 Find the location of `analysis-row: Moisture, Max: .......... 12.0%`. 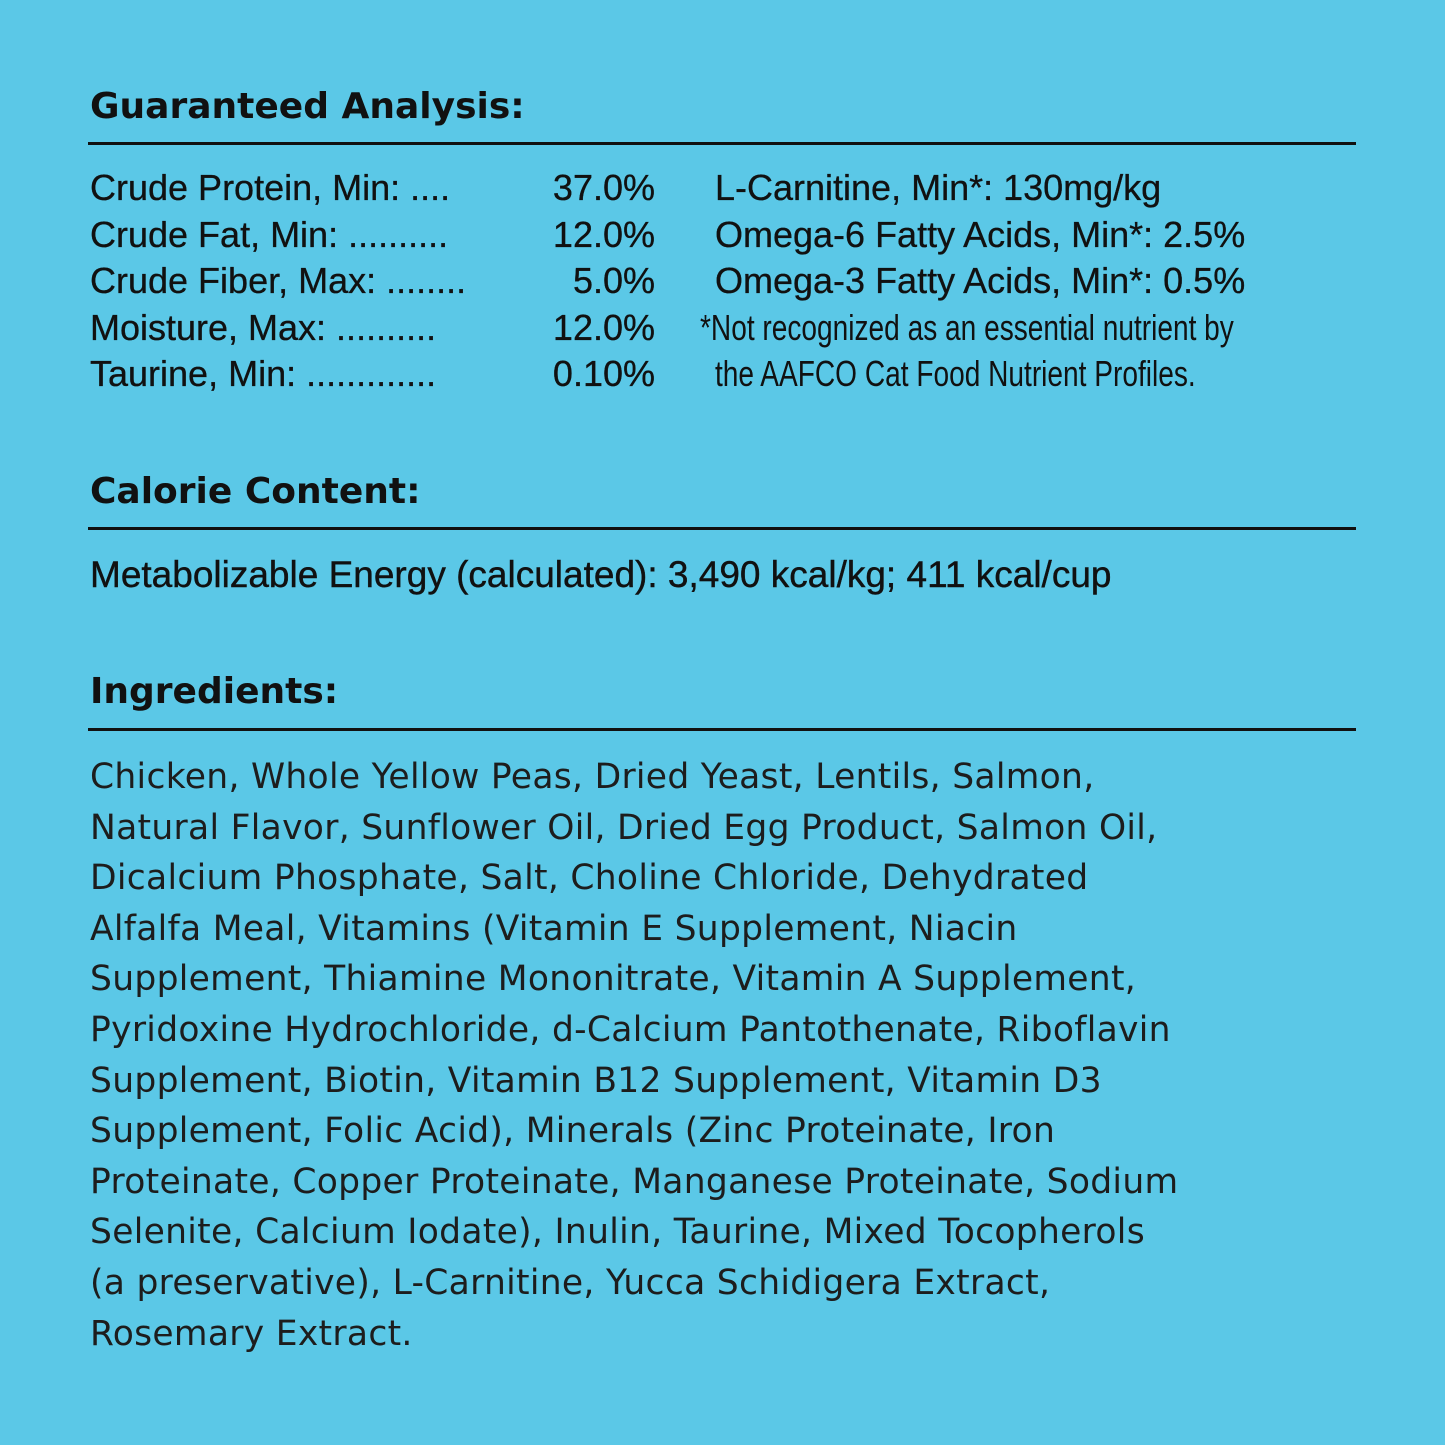

analysis-row: Moisture, Max: .......... 12.0% is located at coordinates (372, 328).